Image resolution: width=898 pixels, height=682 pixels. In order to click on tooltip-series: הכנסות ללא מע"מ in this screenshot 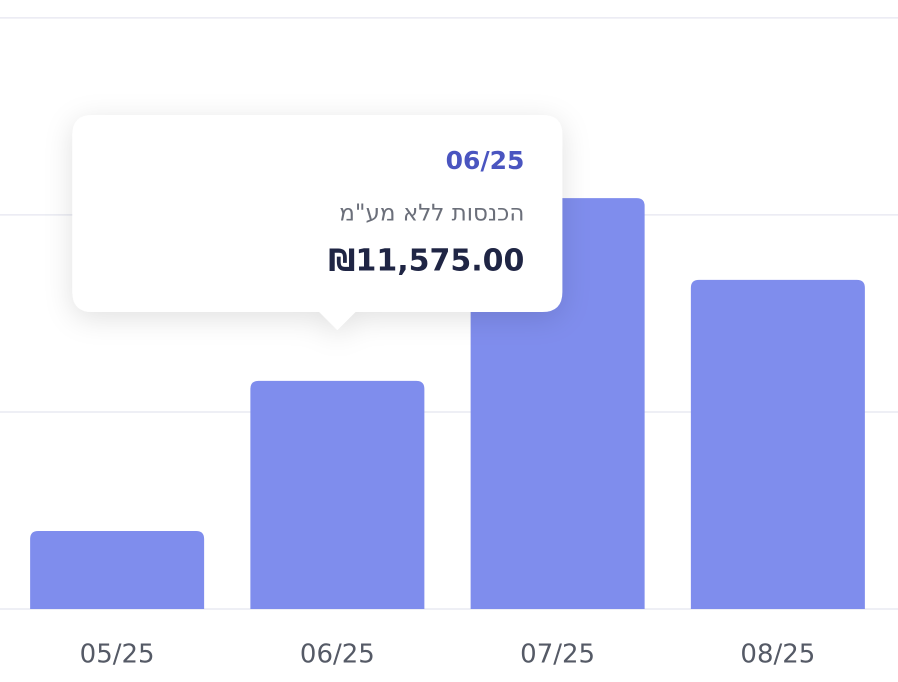, I will do `click(431, 214)`.